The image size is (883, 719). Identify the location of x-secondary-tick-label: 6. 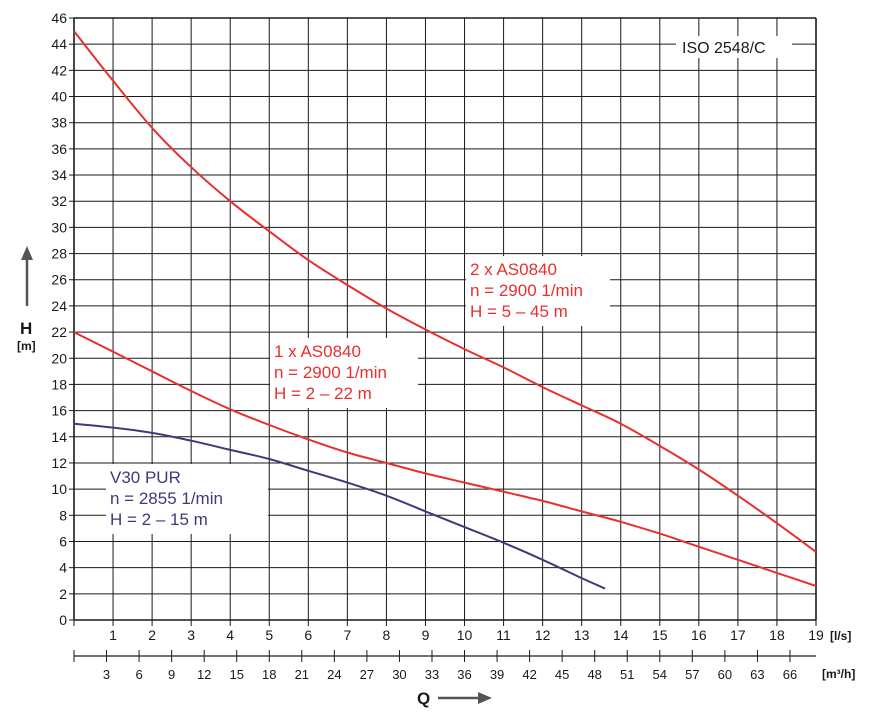
(138, 674).